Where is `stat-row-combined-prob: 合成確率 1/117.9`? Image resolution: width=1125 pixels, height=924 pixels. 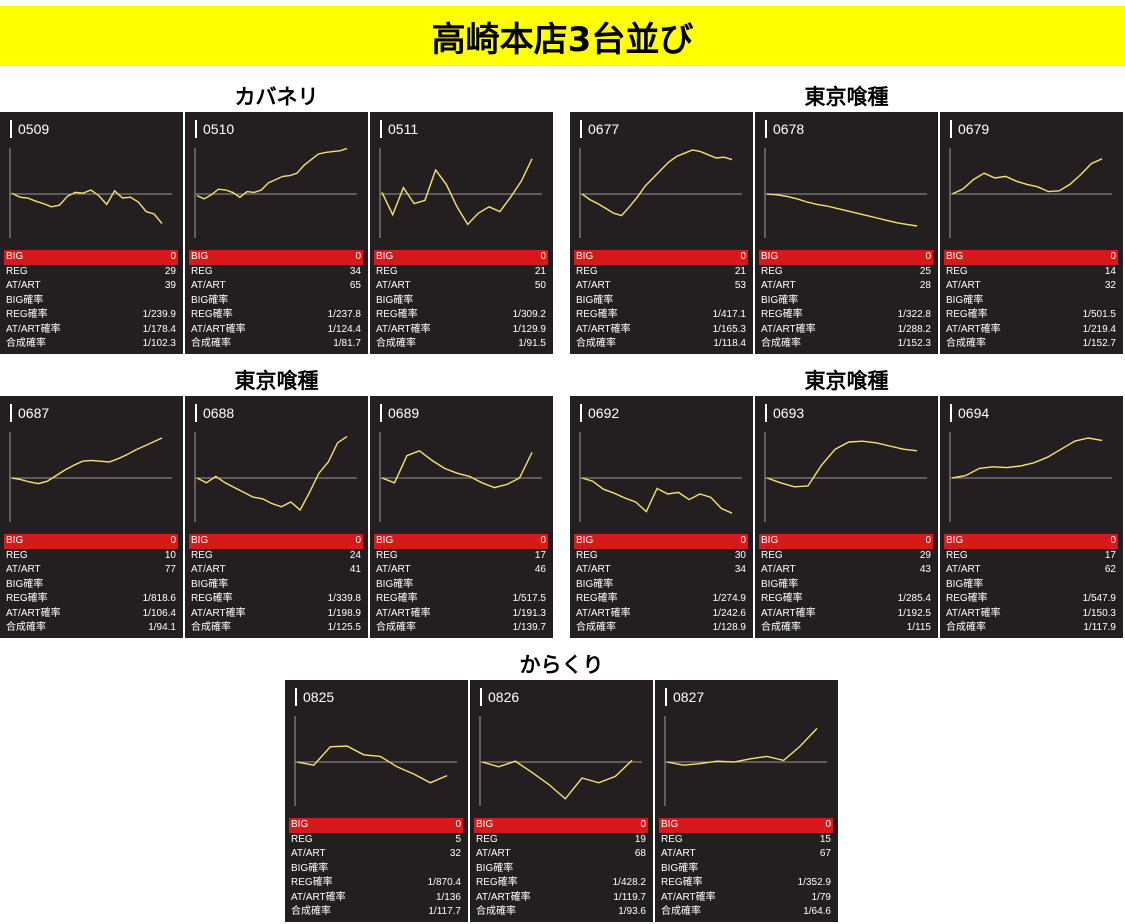 stat-row-combined-prob: 合成確率 1/117.9 is located at coordinates (1031, 628).